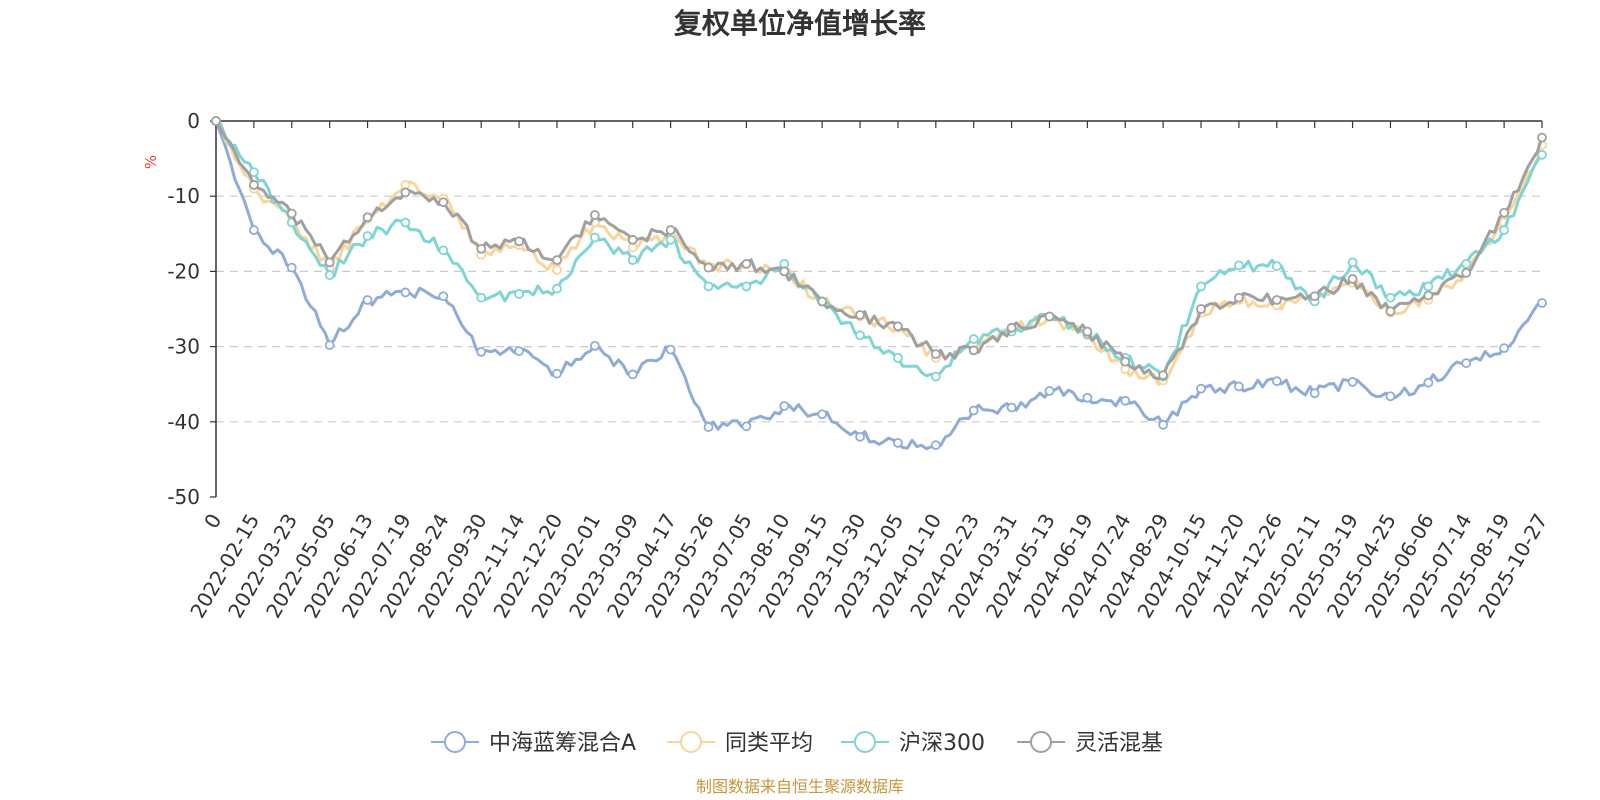  Describe the element at coordinates (183, 271) in the screenshot. I see `y-tick-label: -20` at that location.